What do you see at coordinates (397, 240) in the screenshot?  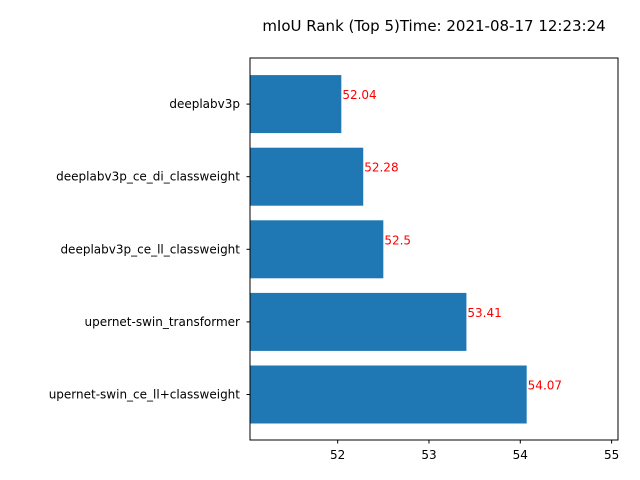 I see `data-label-2: 52.5` at bounding box center [397, 240].